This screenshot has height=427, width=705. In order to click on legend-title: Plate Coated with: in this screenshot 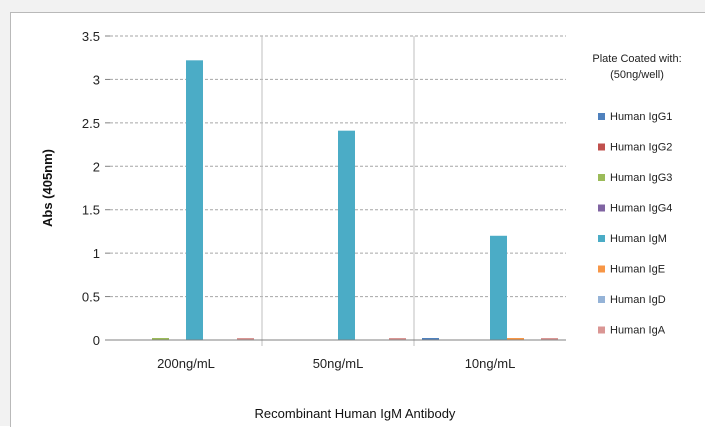, I will do `click(636, 59)`.